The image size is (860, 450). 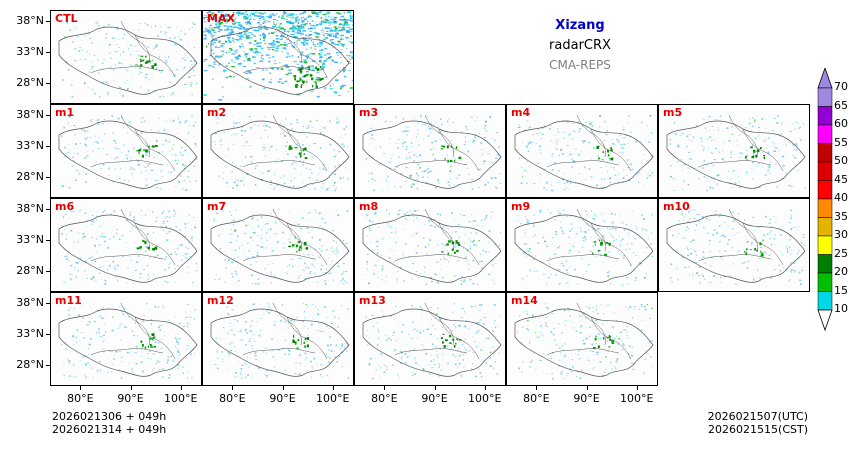 I want to click on colorbar-under-triangle, so click(x=825, y=320).